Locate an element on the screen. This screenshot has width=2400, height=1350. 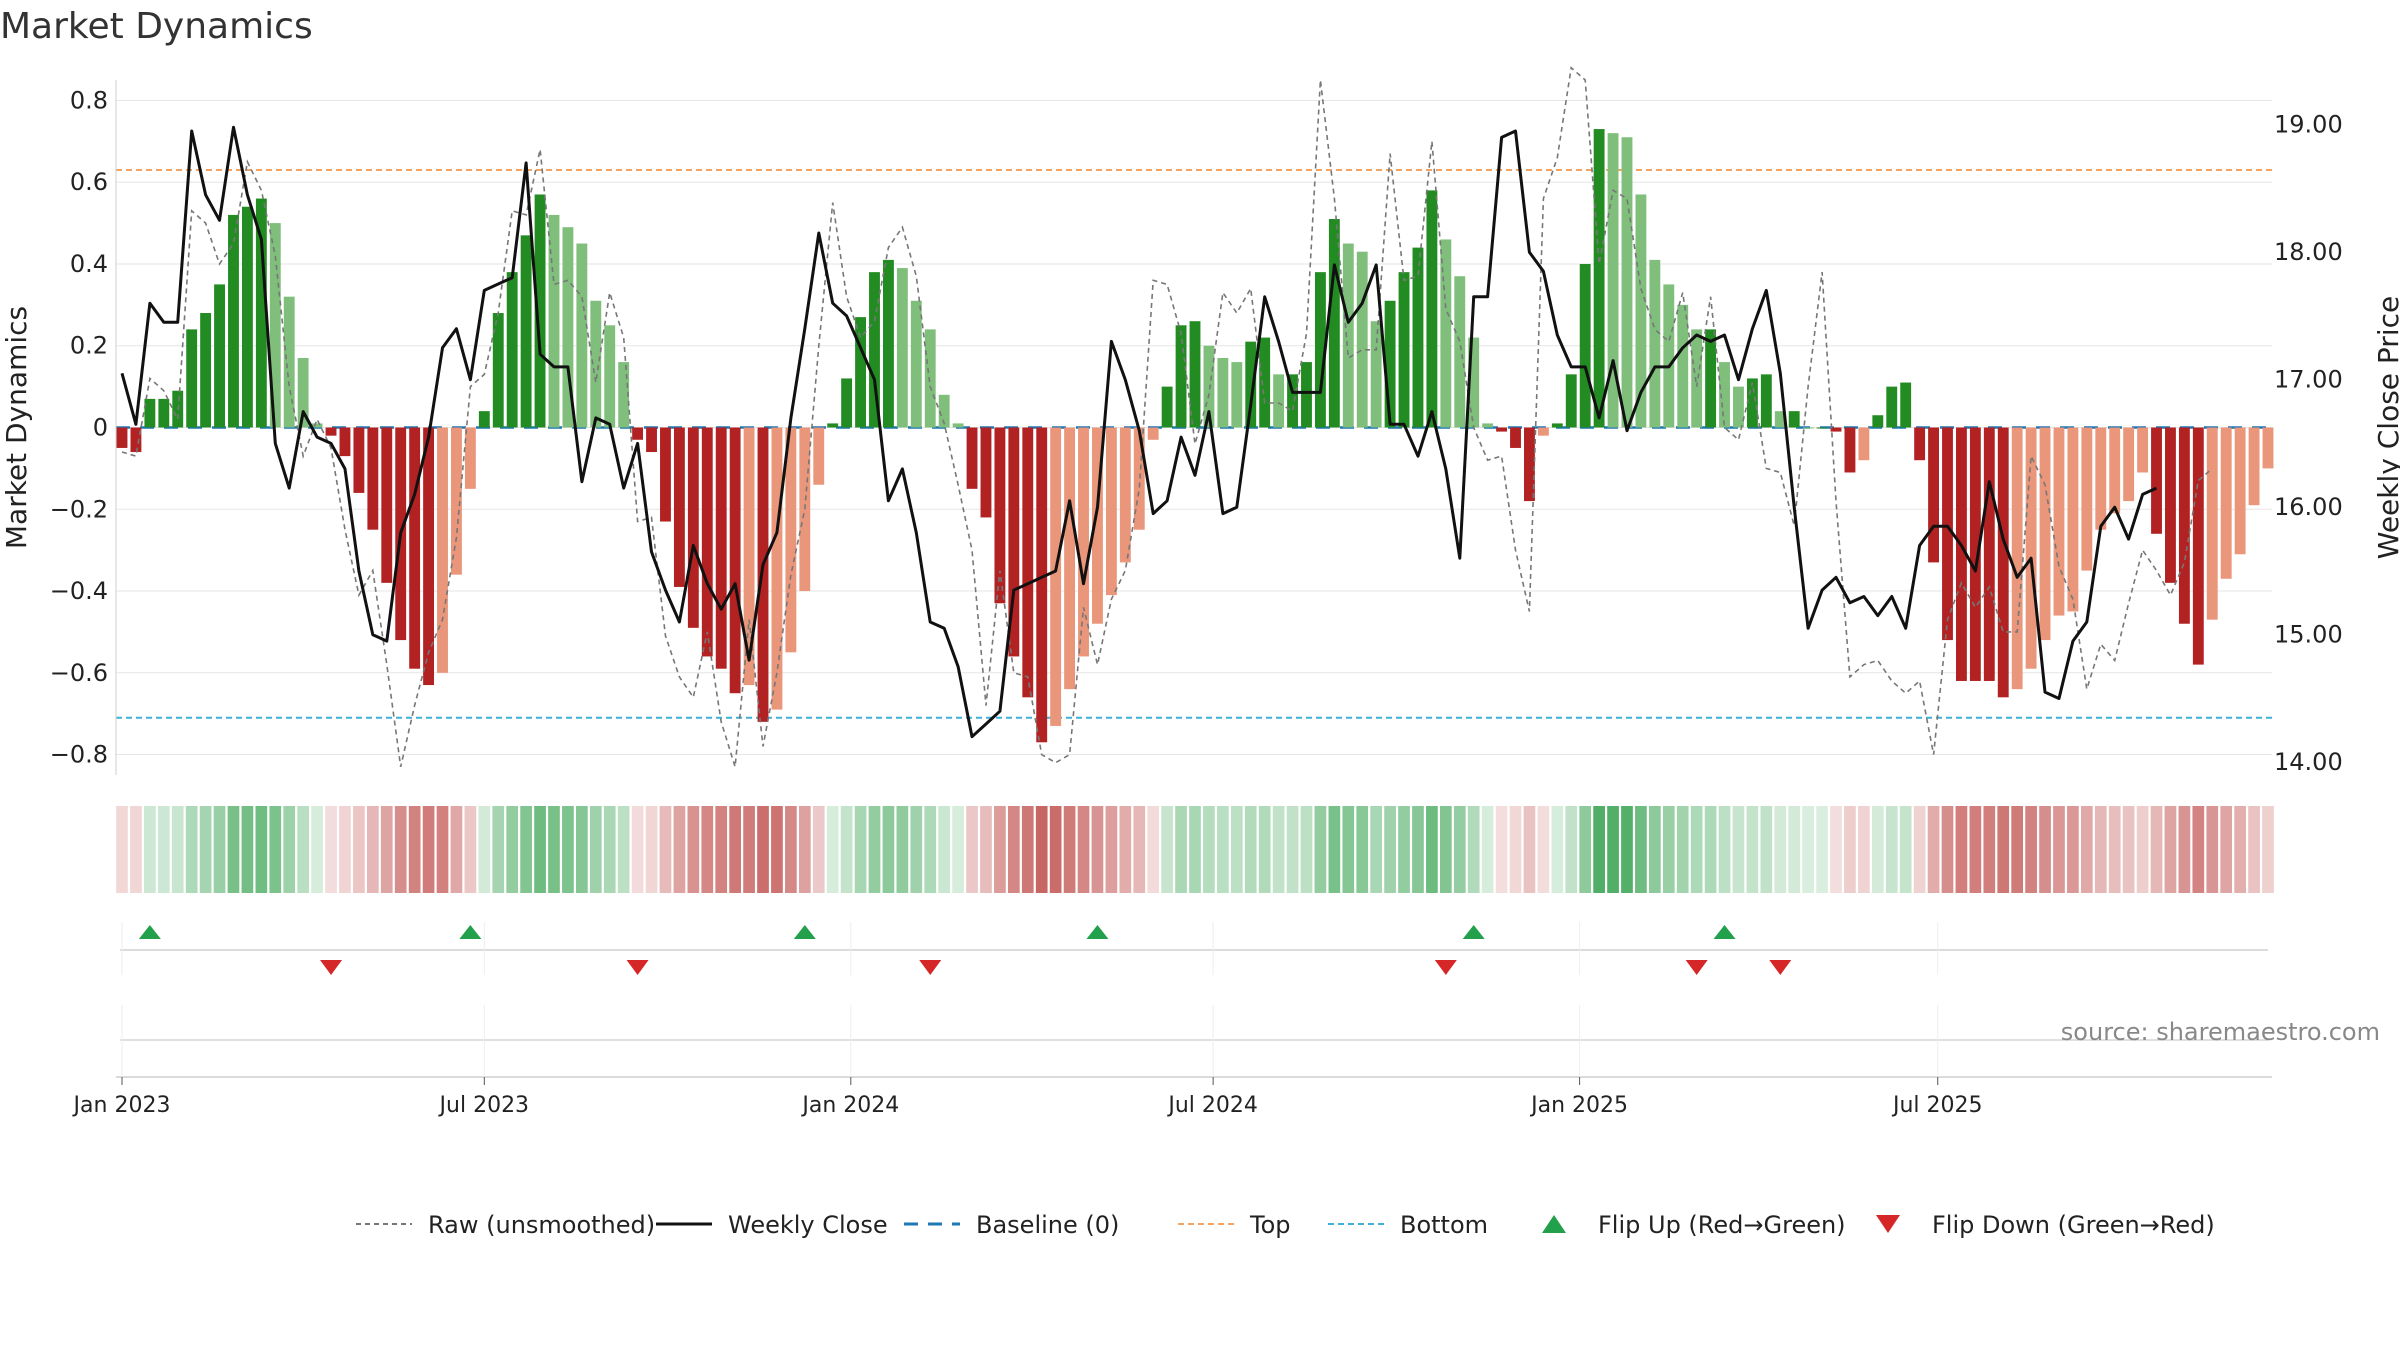
x-tick-label: Jan 2023 is located at coordinates (121, 1105).